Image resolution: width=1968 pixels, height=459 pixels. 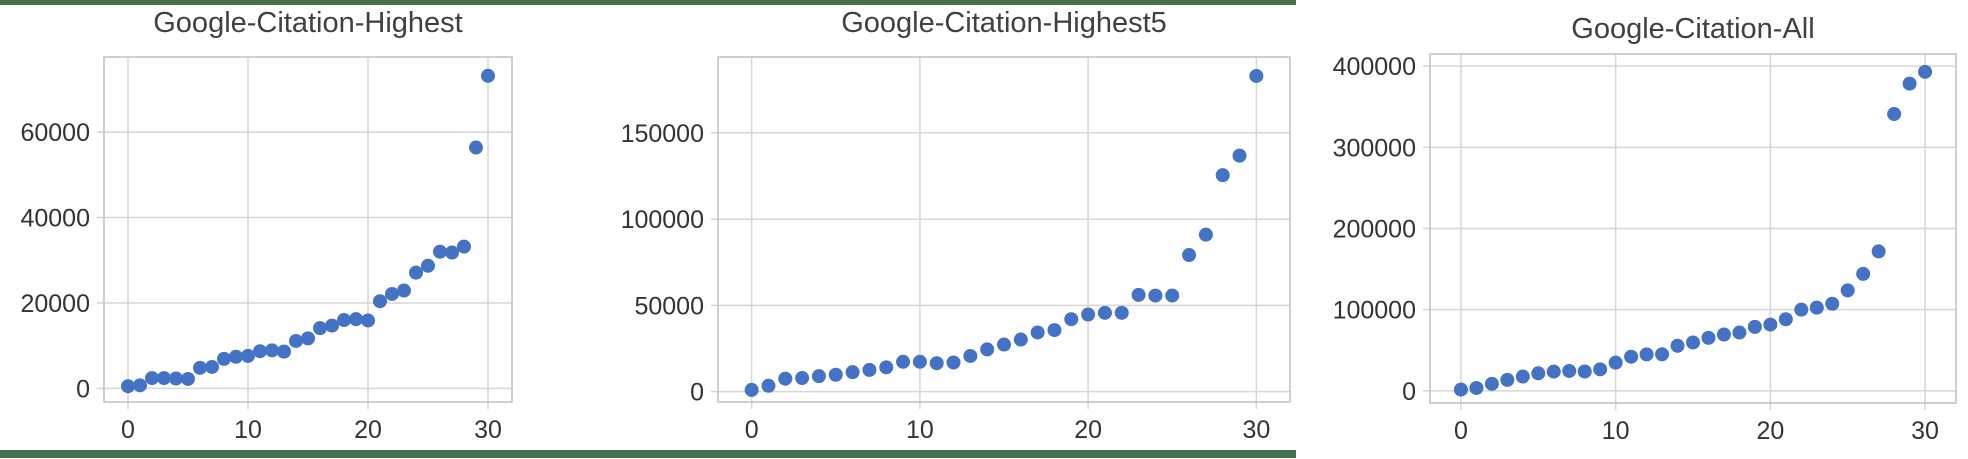 I want to click on svg-text: 20000, so click(x=55, y=304).